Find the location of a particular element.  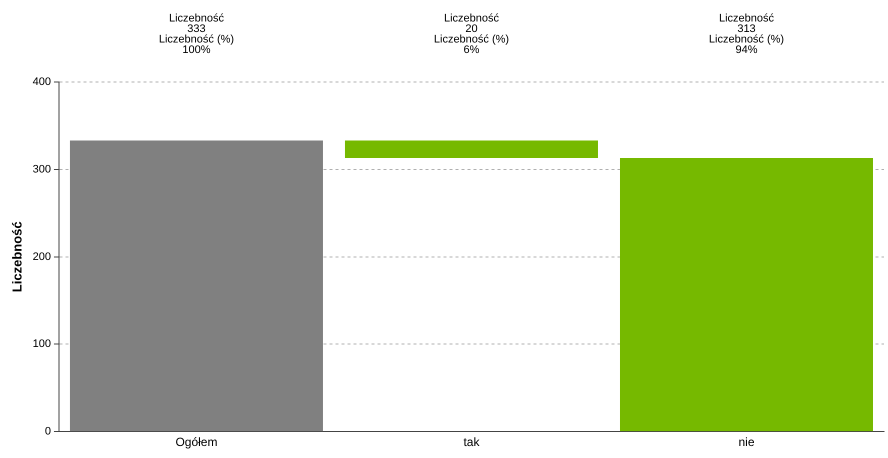

y-tick-label: 400 is located at coordinates (41, 82).